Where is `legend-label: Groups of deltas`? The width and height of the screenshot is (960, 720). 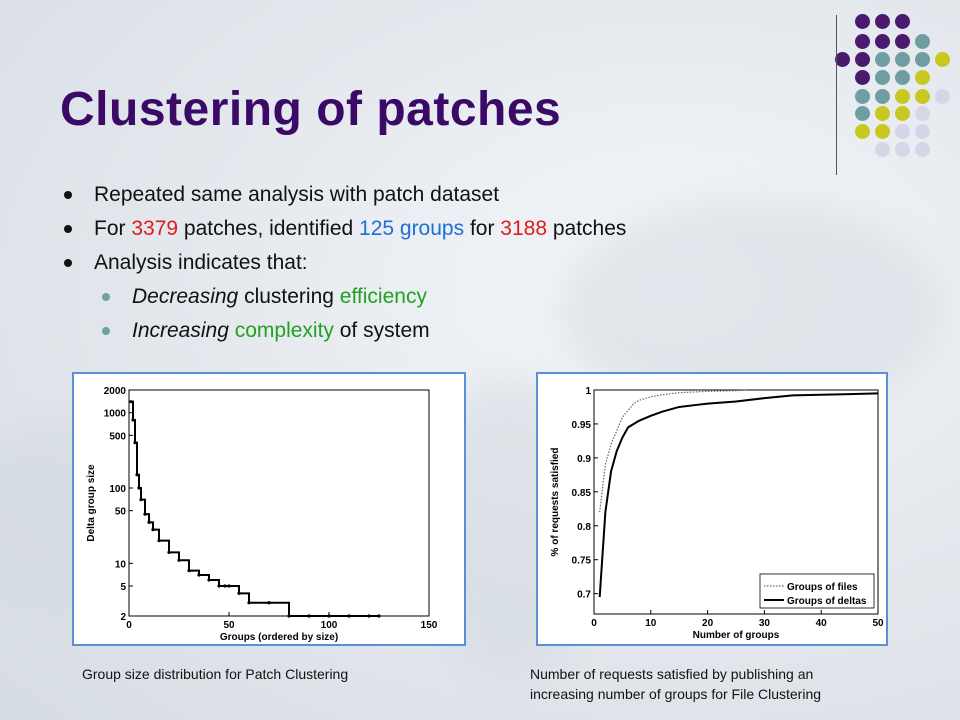
legend-label: Groups of deltas is located at coordinates (827, 601).